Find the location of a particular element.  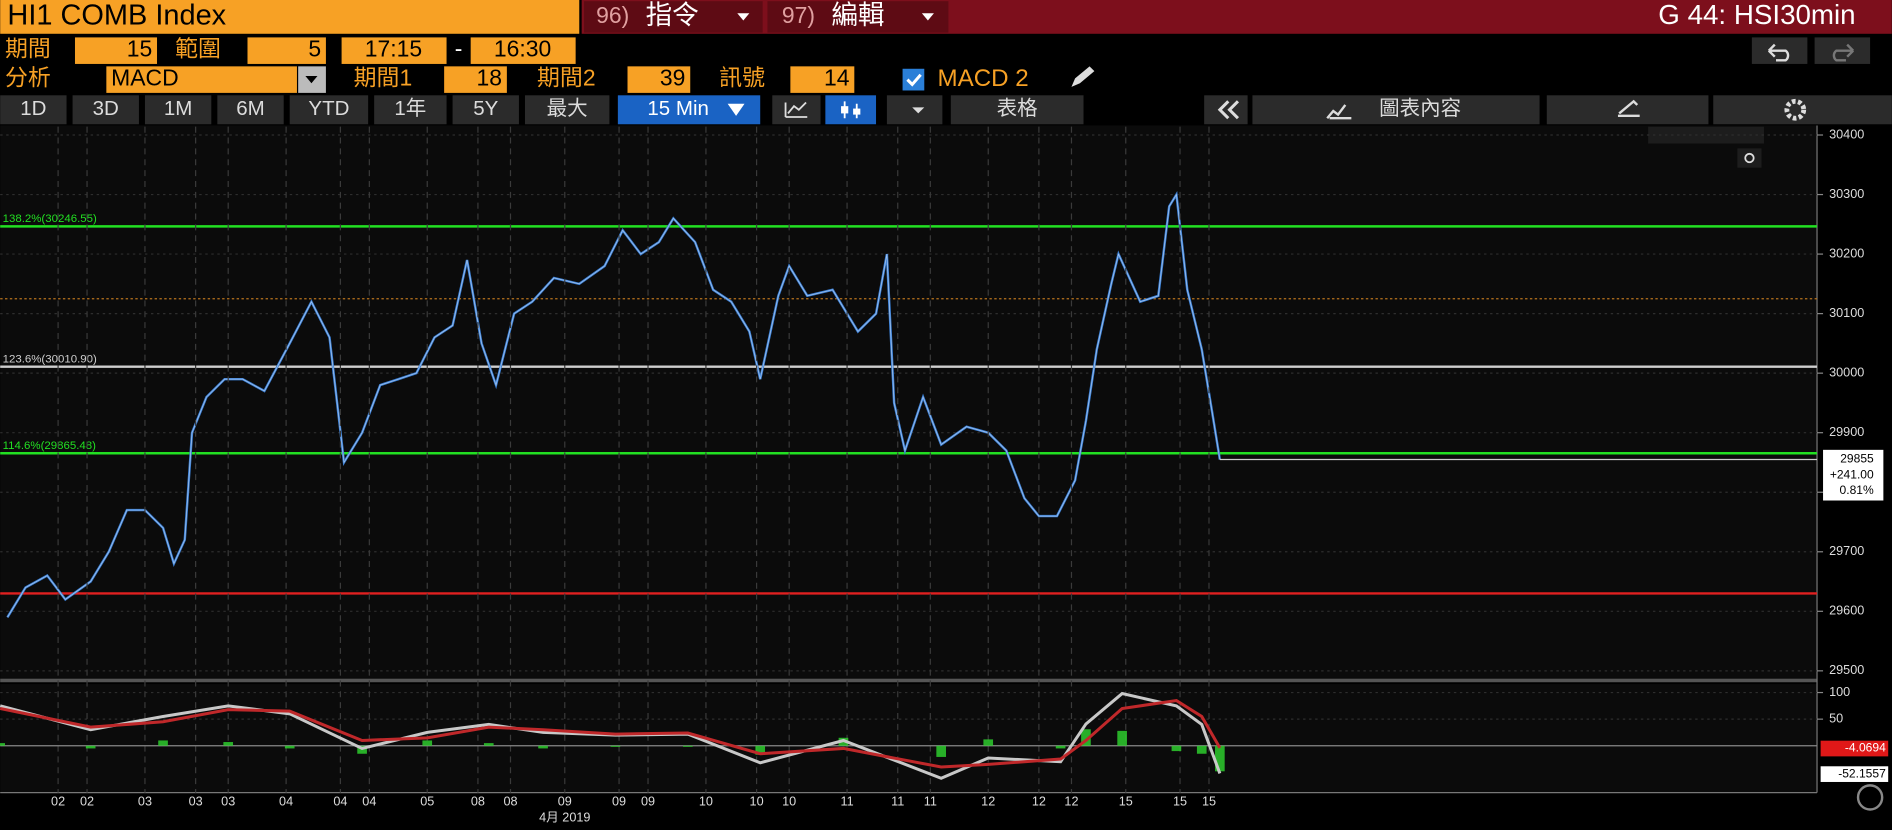

label: 期間2 is located at coordinates (566, 78).